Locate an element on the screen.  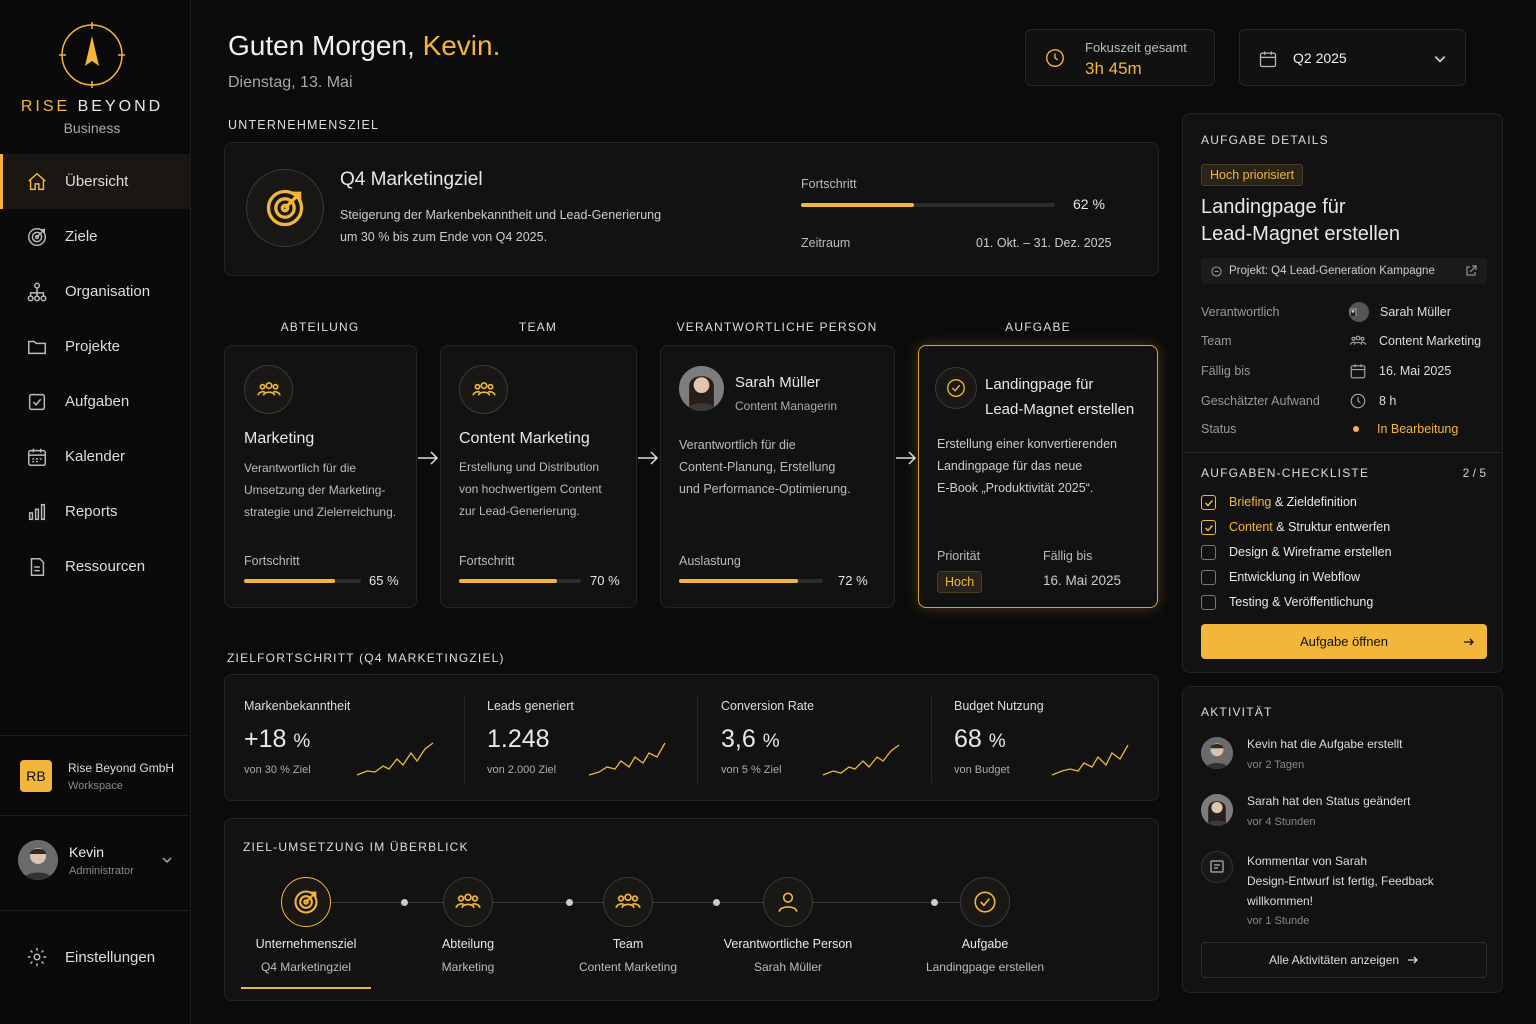
open-task-label: Aufgabe öffnen is located at coordinates (1344, 641).